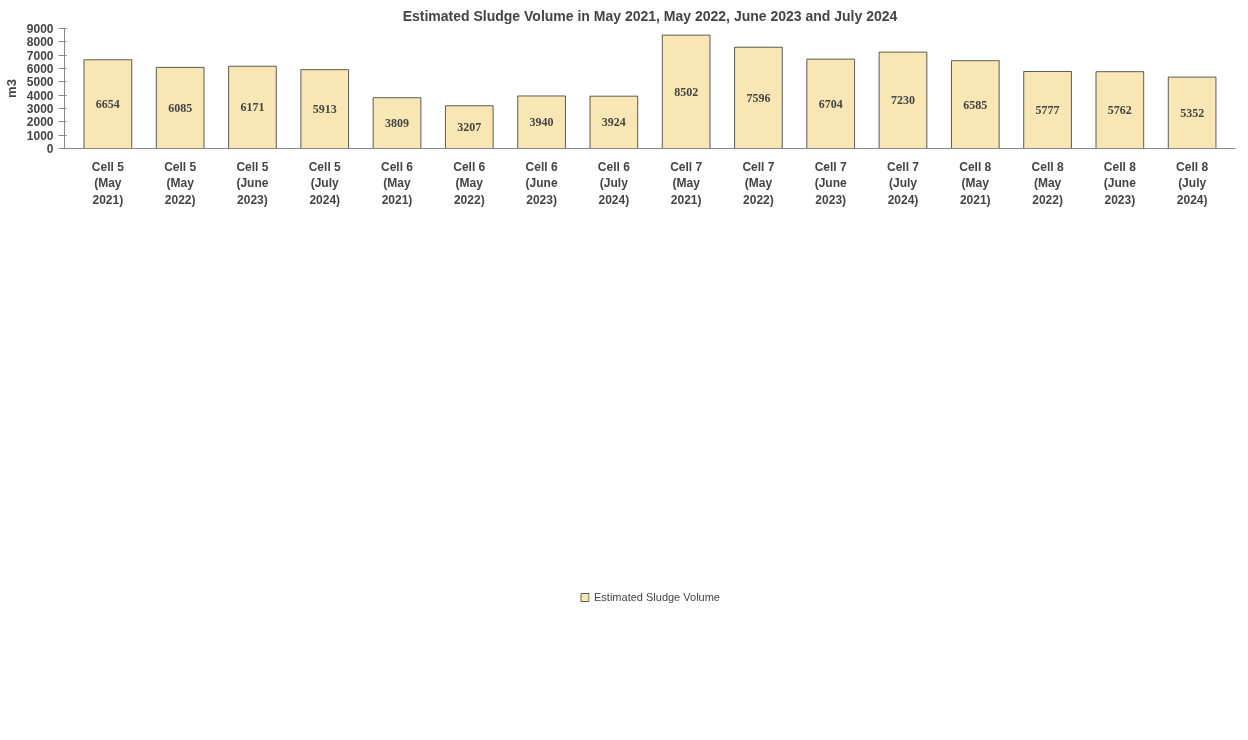  Describe the element at coordinates (50, 149) in the screenshot. I see `y-tick-label: 0` at that location.